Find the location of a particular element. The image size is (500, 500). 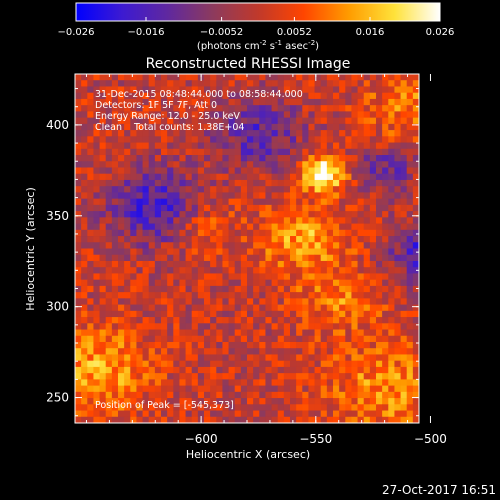

colorbar-tick-label: 0.016 is located at coordinates (370, 32).